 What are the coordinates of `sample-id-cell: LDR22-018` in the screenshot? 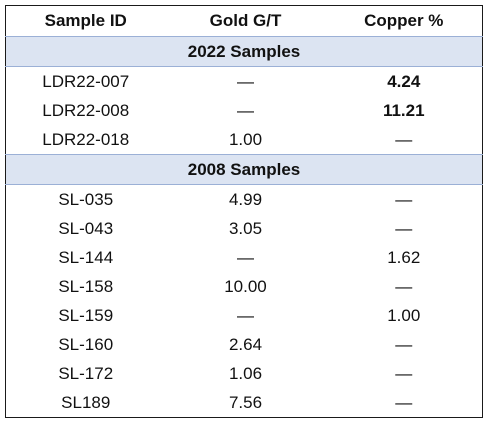 It's located at (86, 139).